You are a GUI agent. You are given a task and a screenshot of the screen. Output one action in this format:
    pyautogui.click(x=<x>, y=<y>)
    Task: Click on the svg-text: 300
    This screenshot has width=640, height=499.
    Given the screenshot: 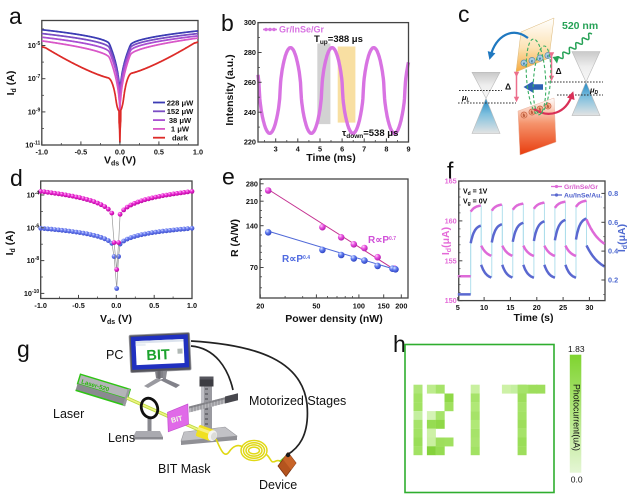 What is the action you would take?
    pyautogui.click(x=250, y=22)
    